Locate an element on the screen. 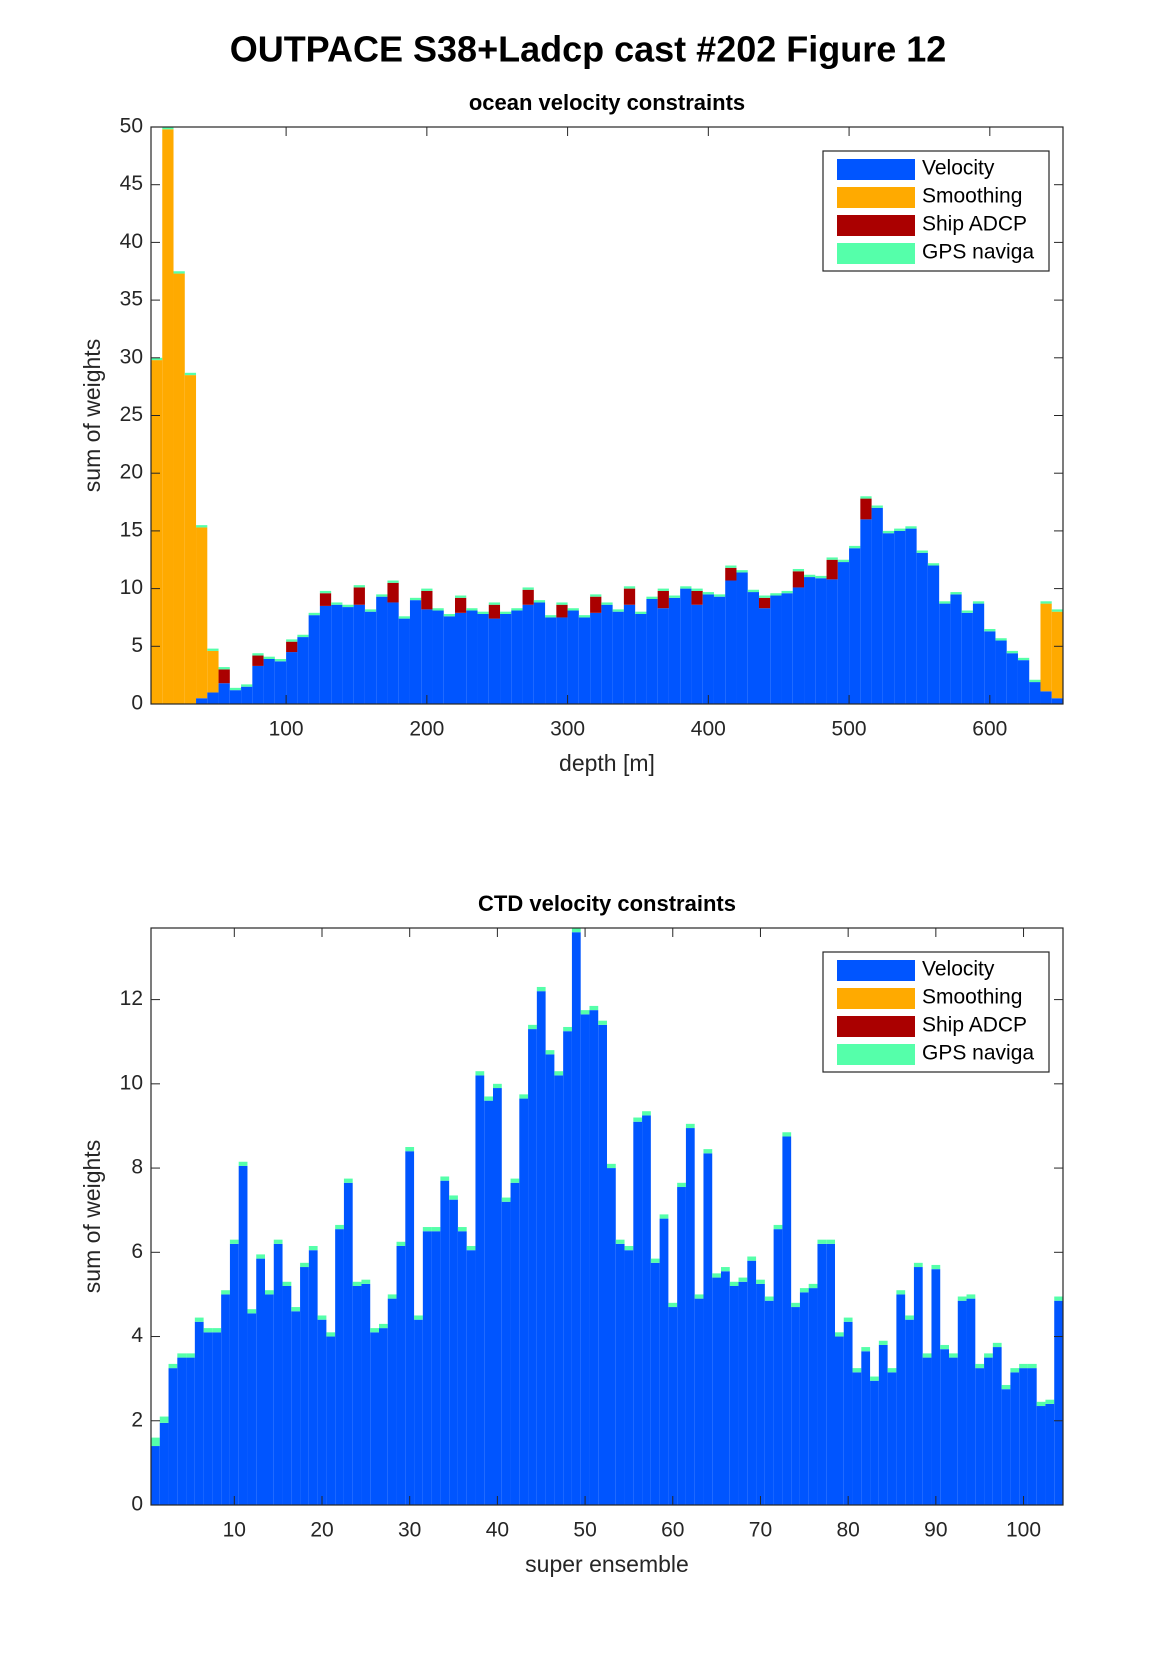  x-tick-label: 20 is located at coordinates (321, 1530).